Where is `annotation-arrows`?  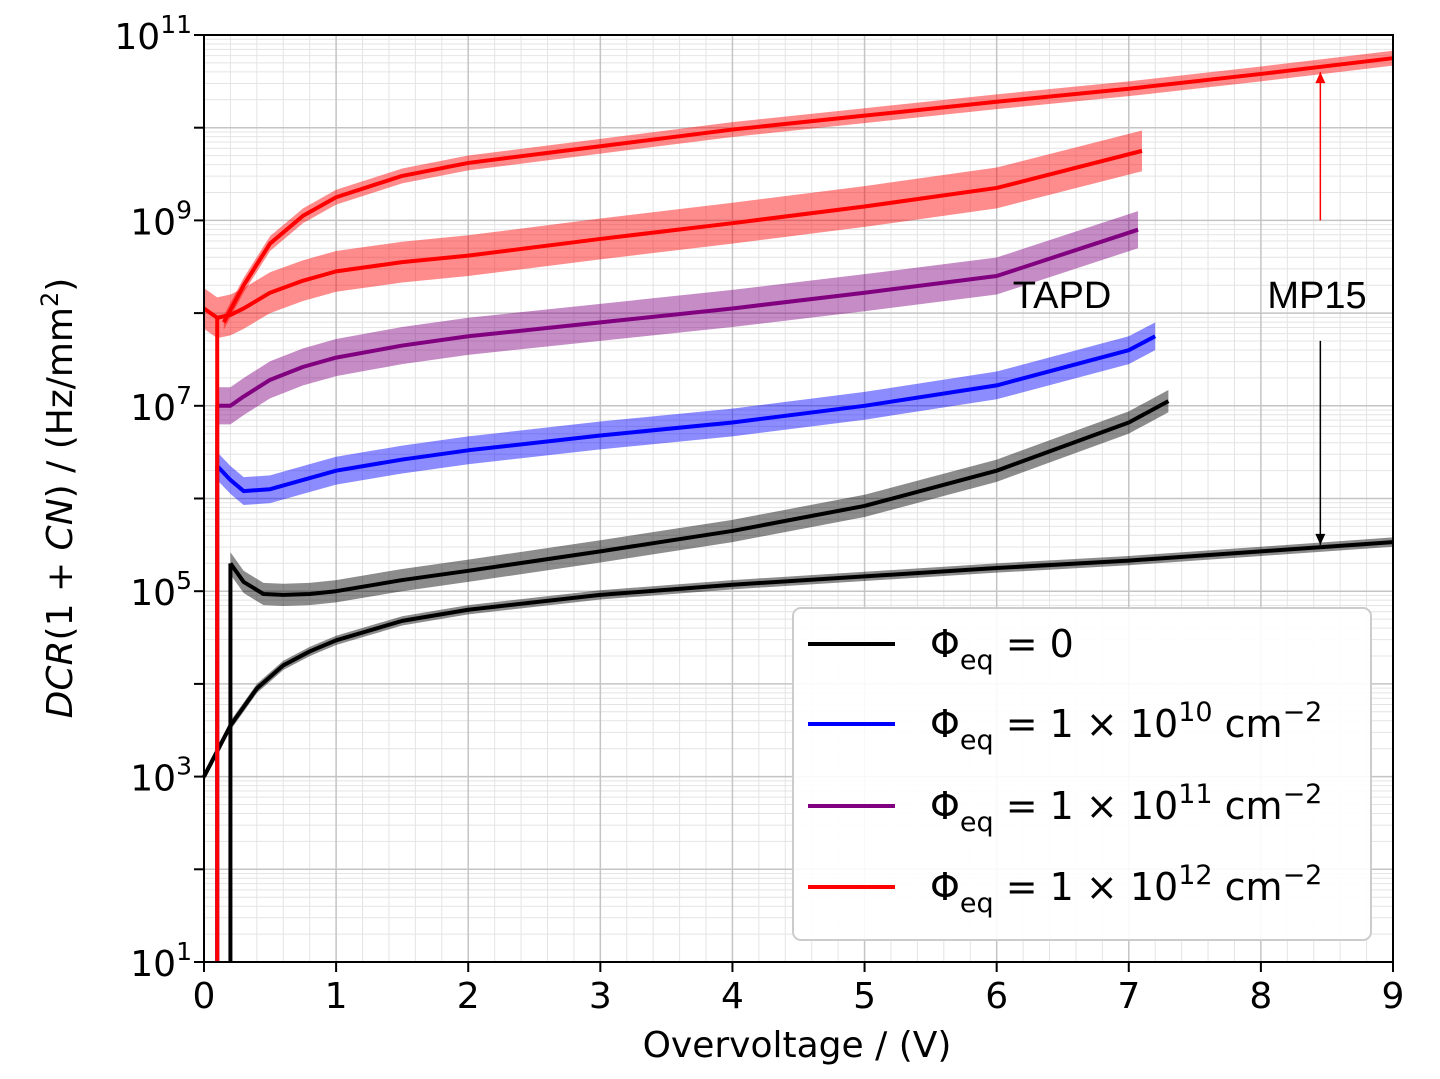
annotation-arrows is located at coordinates (1320, 308).